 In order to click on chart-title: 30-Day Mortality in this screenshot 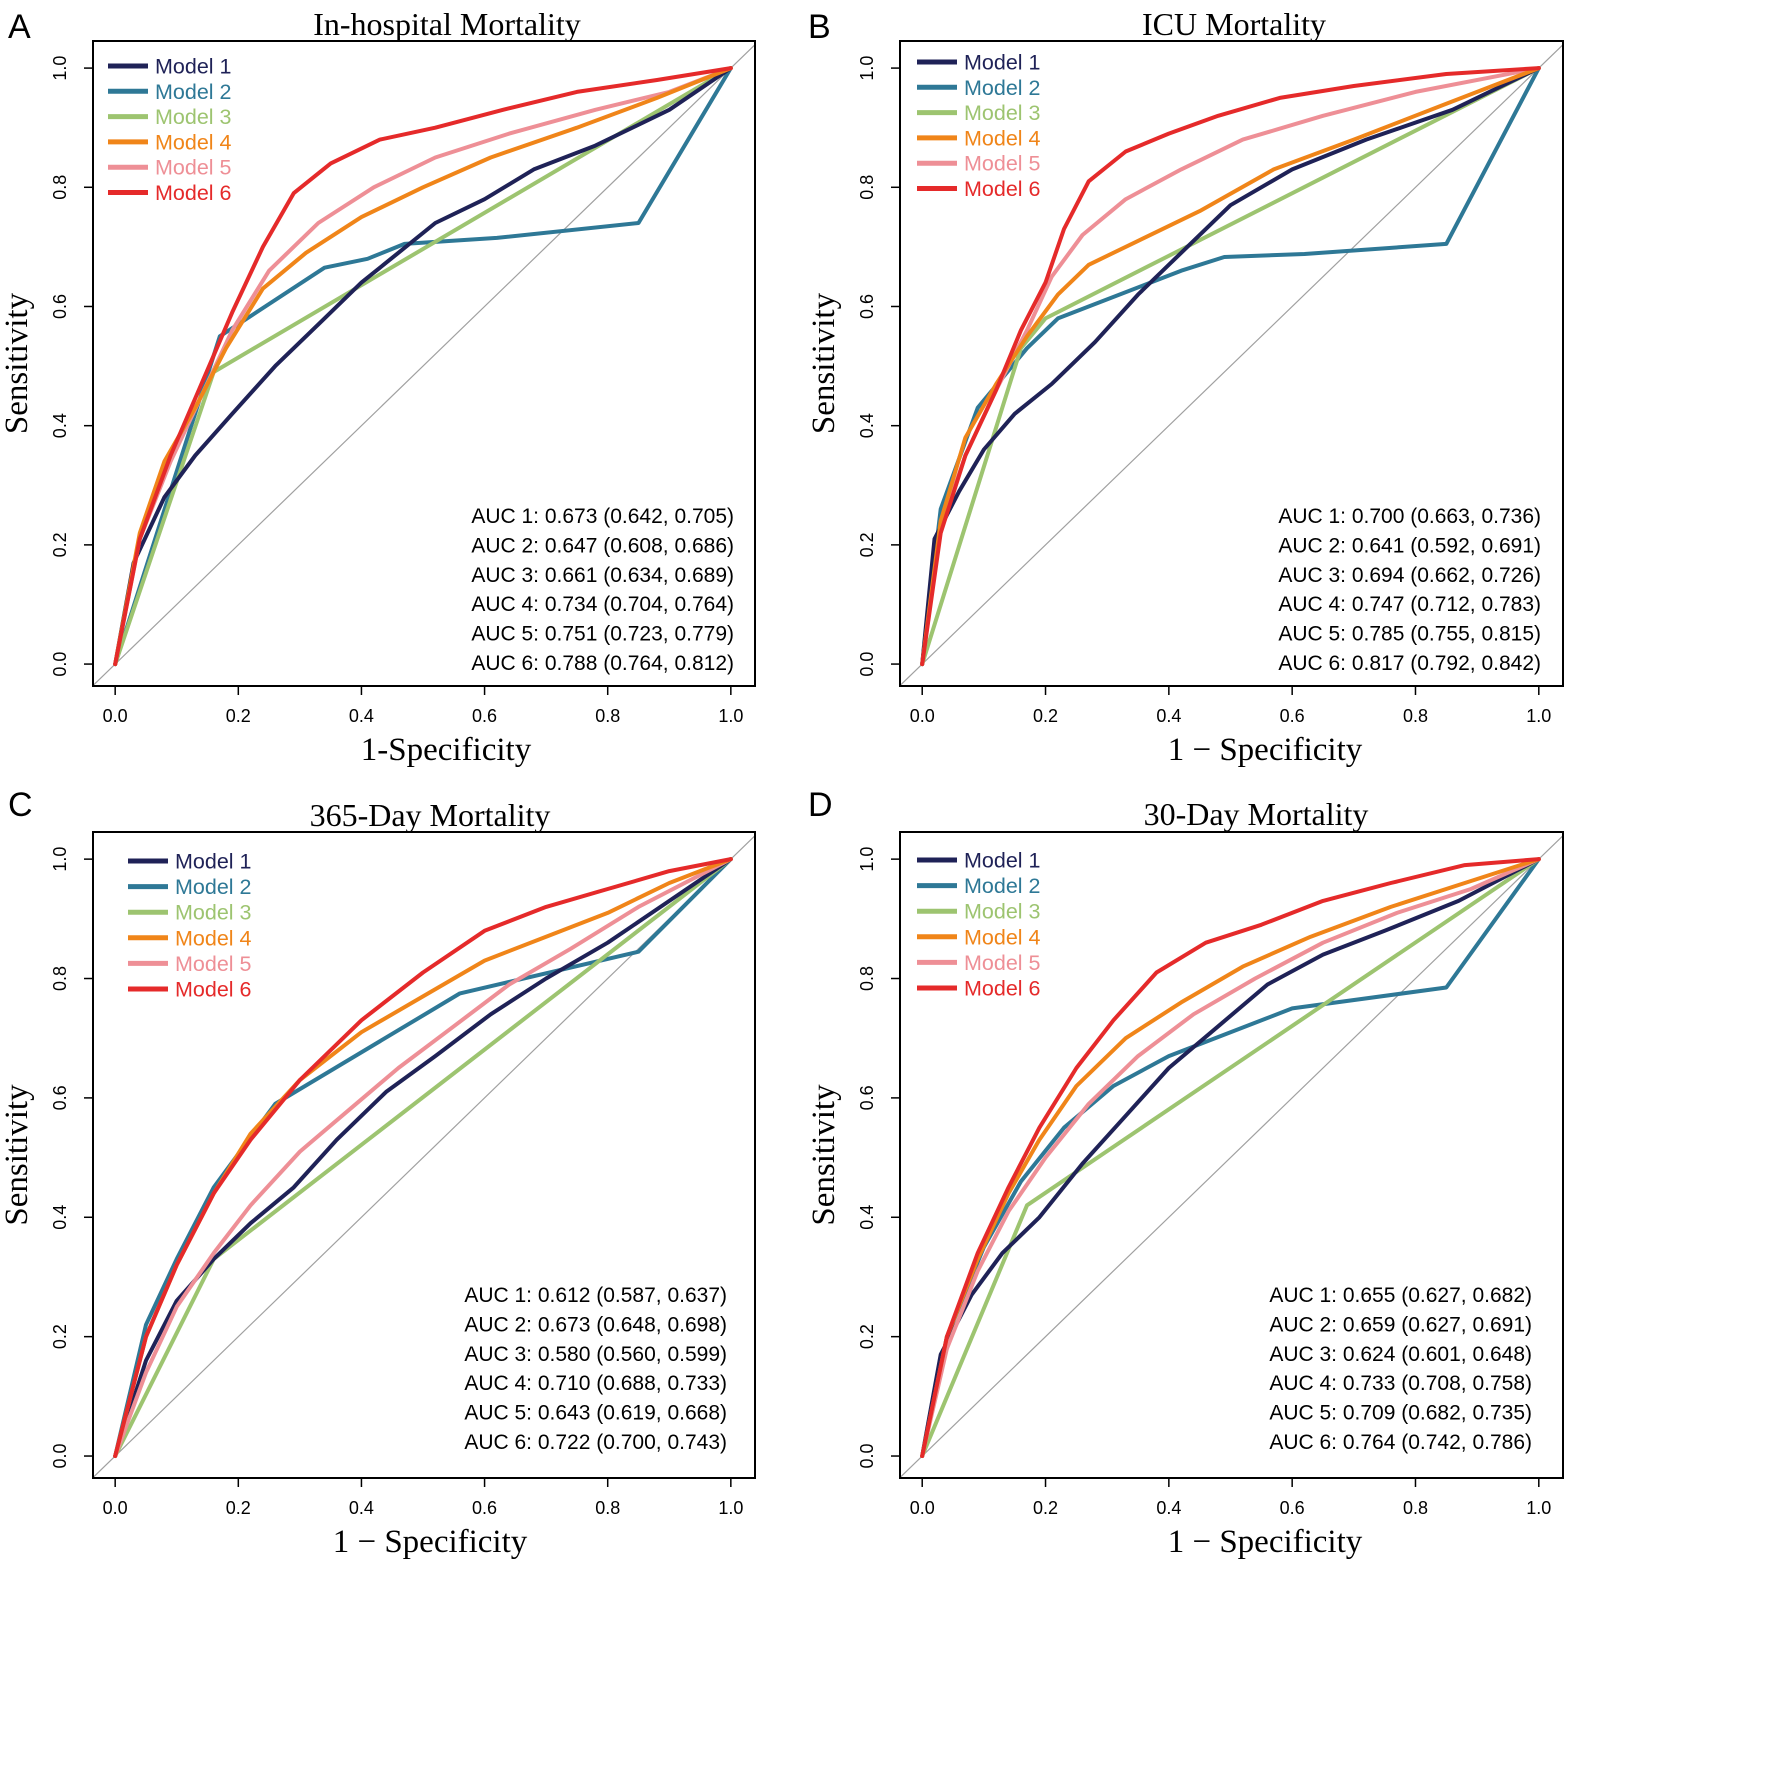, I will do `click(1256, 814)`.